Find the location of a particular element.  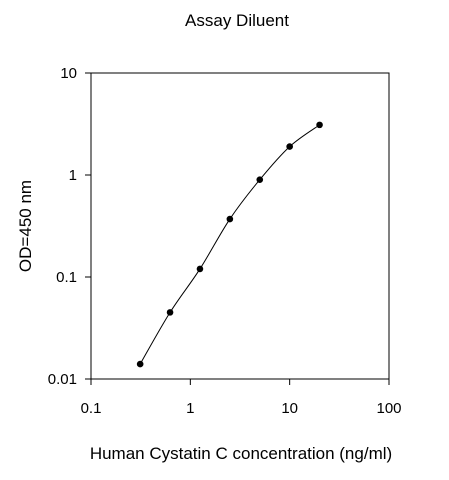

y-axis-label: OD=450 nm is located at coordinates (25, 226).